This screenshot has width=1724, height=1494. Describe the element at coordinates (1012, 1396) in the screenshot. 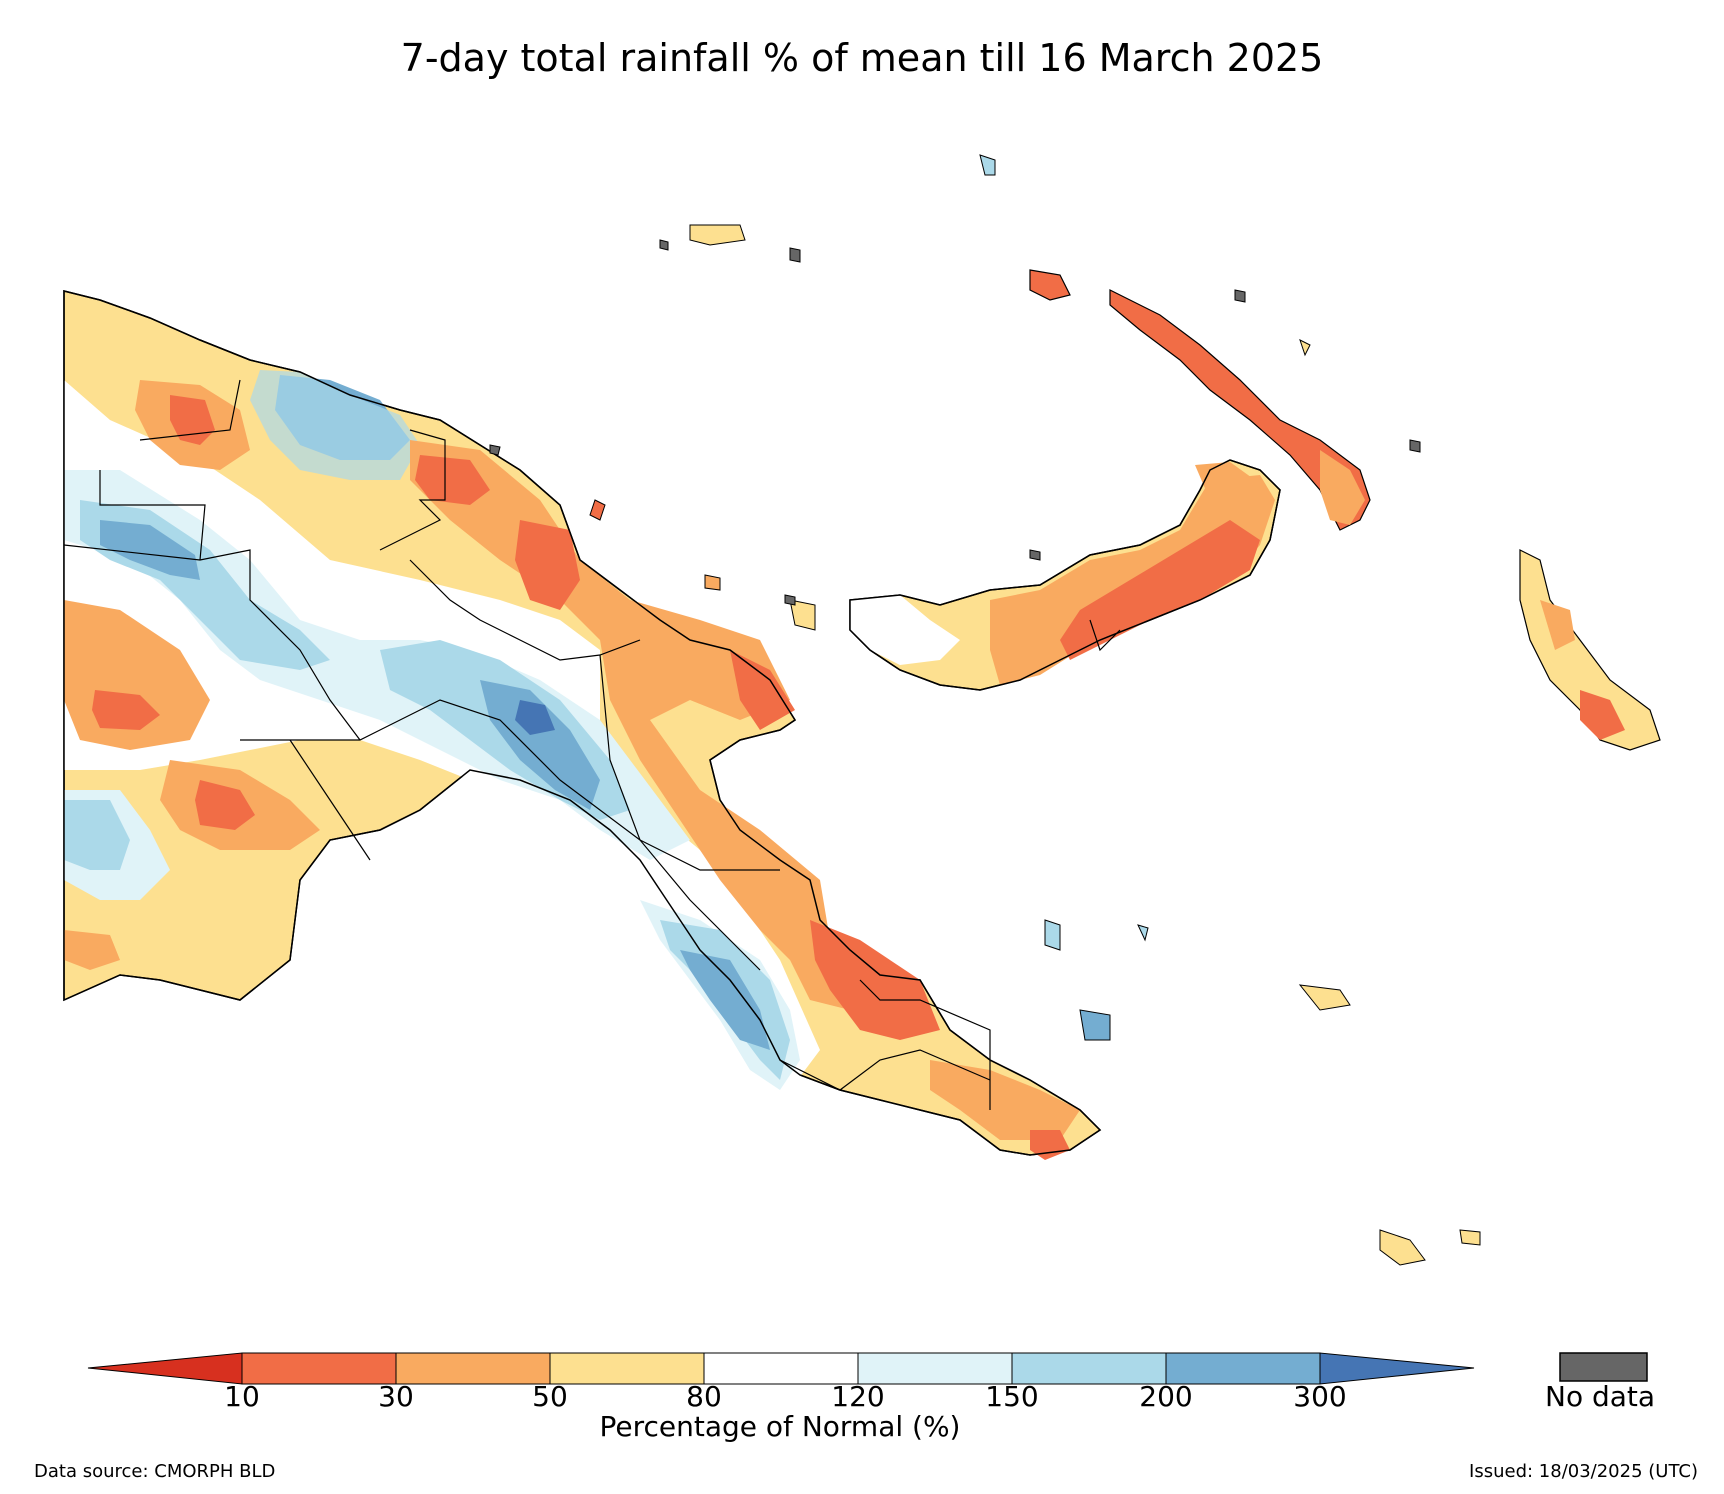

I see `colorbar-tick-150: 150` at that location.